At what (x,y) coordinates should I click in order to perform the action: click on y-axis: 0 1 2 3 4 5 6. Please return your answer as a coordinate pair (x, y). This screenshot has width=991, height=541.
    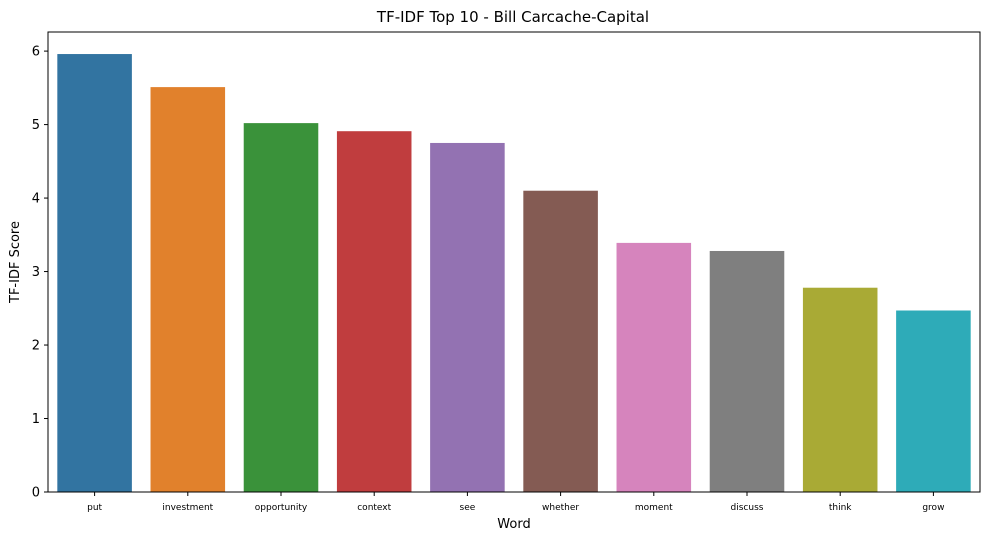
    Looking at the image, I should click on (40, 273).